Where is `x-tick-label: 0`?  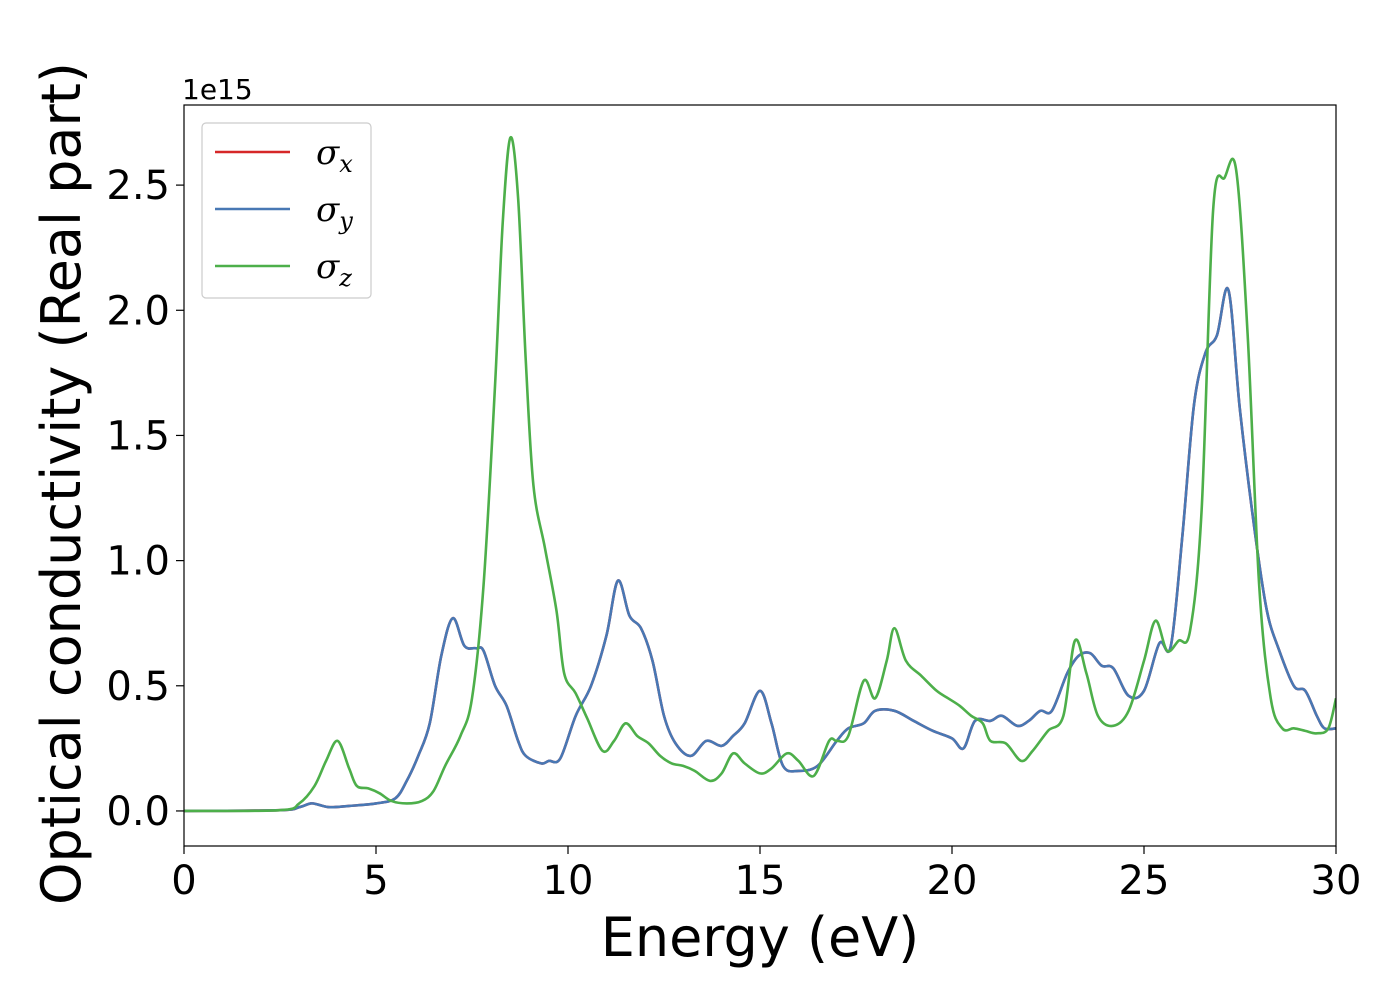
x-tick-label: 0 is located at coordinates (183, 881).